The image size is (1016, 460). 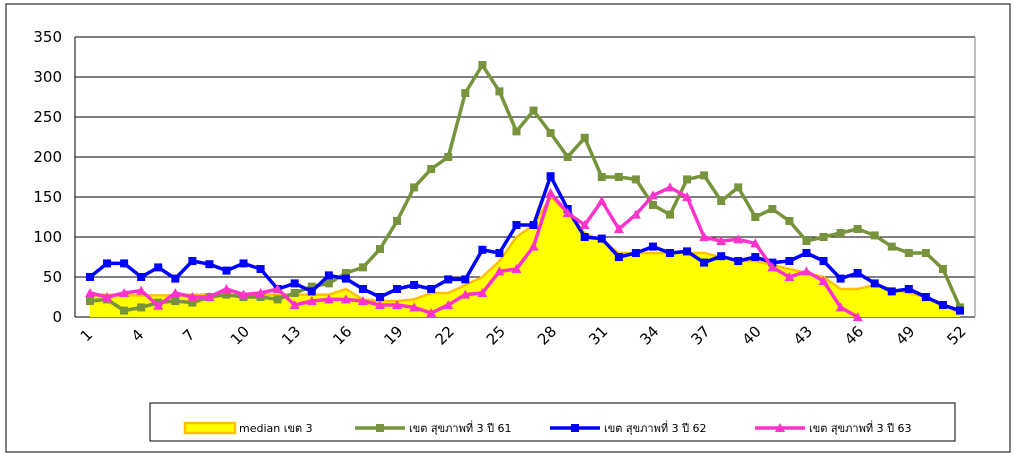 I want to click on y-tick-label: 0, so click(x=57, y=317).